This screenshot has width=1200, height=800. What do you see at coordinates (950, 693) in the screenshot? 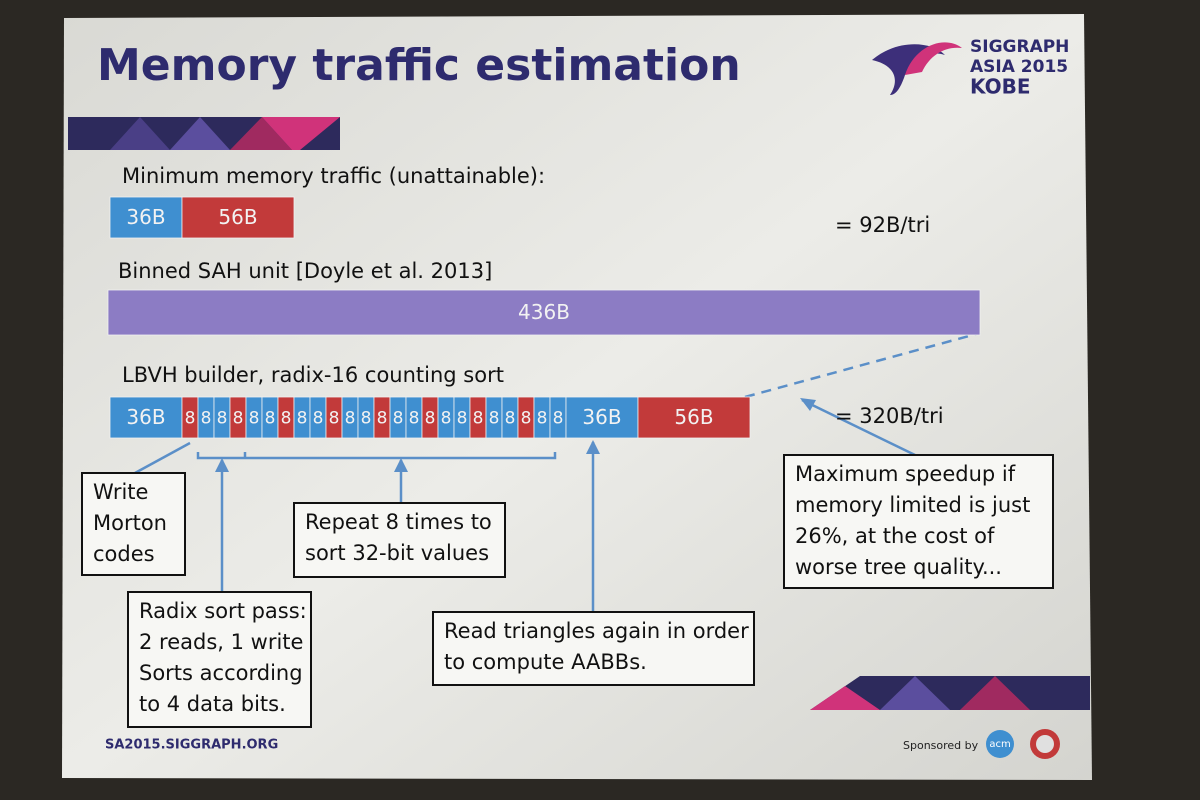
I see `bottom-band` at bounding box center [950, 693].